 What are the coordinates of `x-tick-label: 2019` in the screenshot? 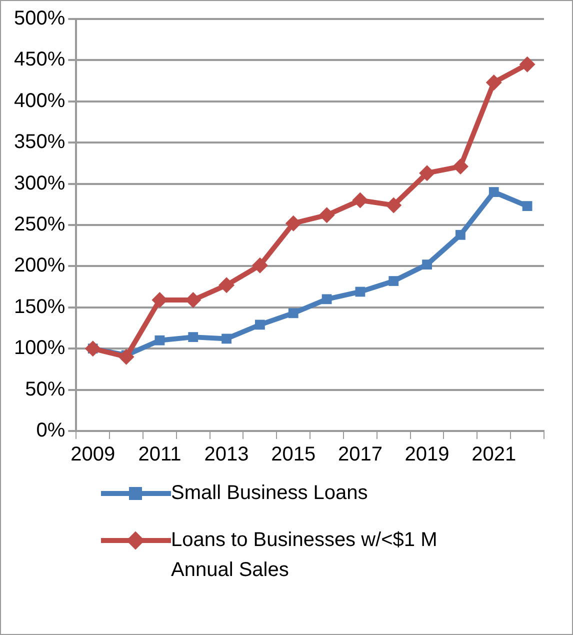 It's located at (427, 455).